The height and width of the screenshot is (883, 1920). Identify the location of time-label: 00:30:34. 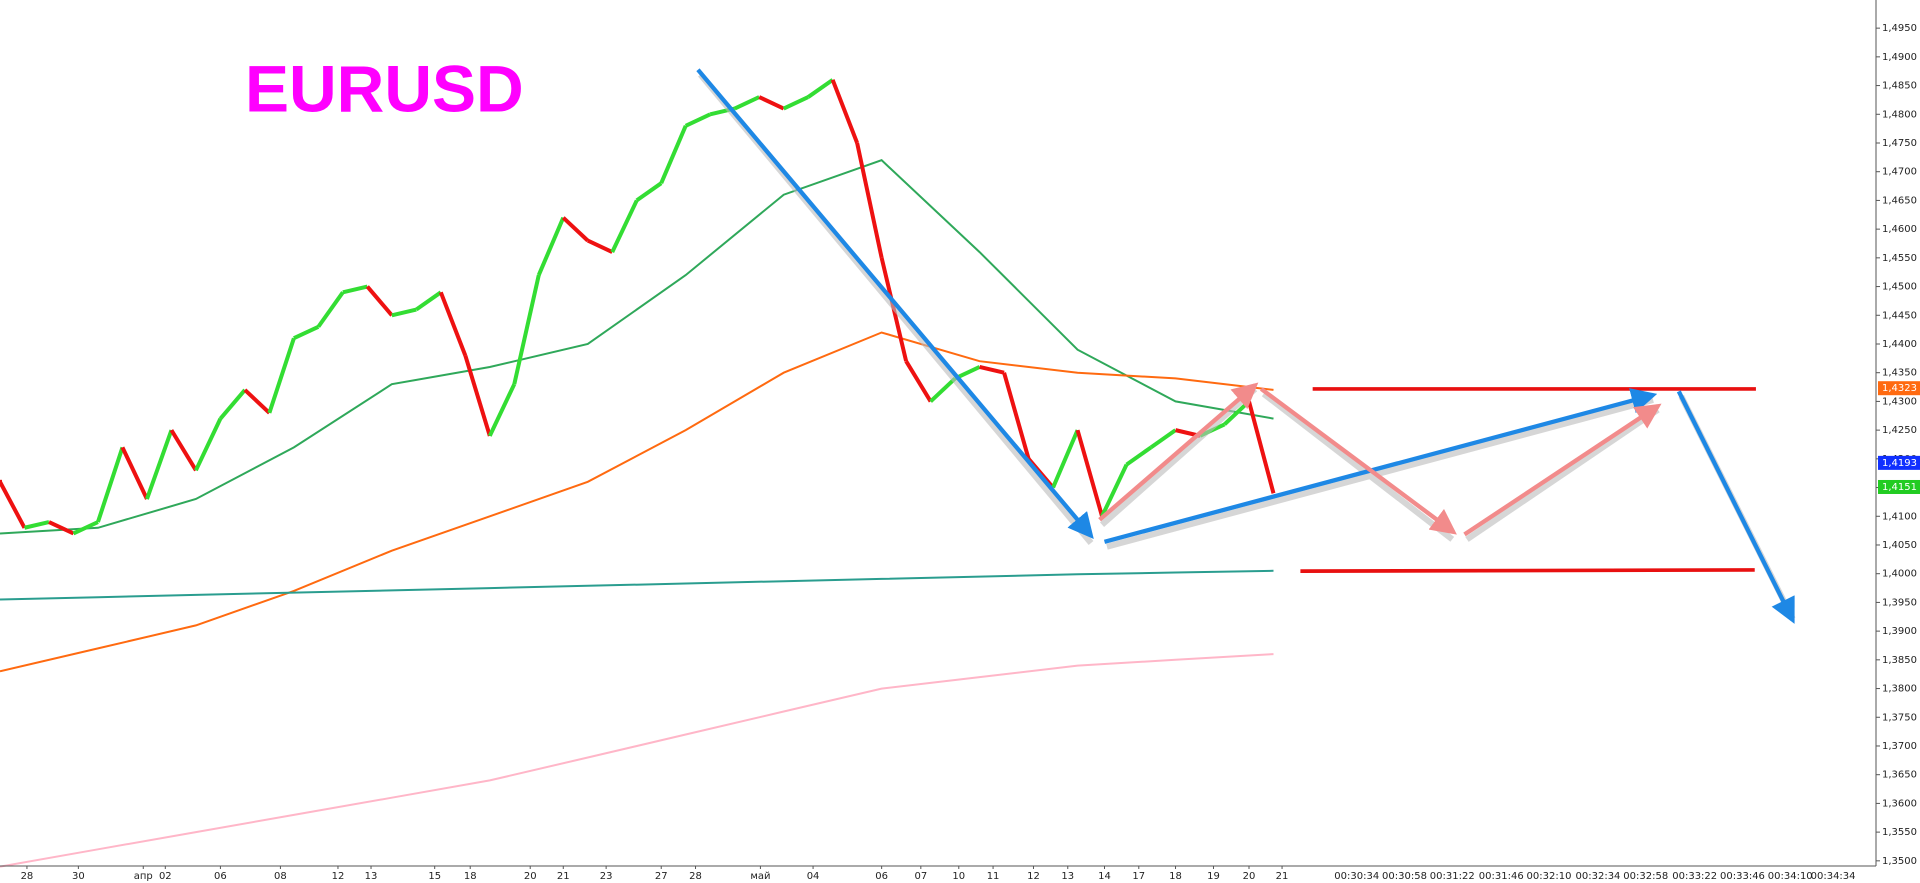
(1356, 876).